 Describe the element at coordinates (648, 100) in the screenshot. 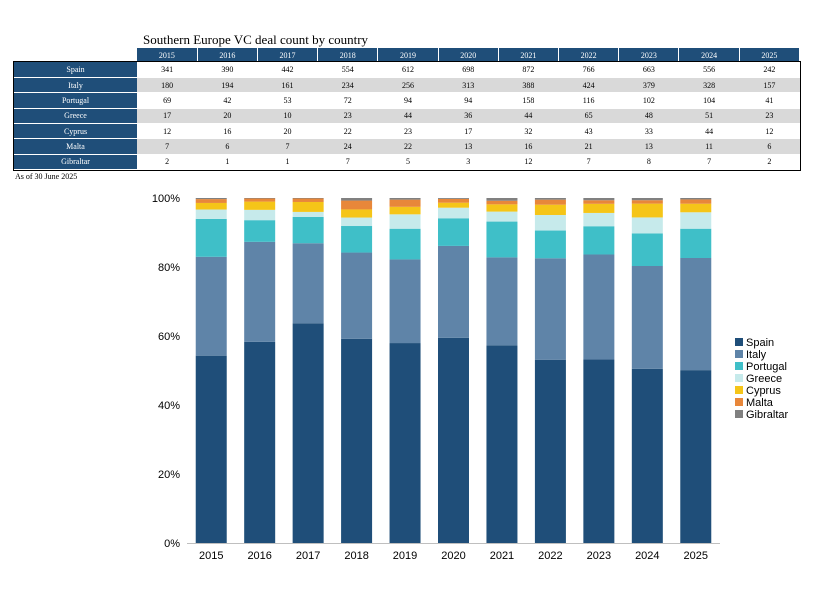

I see `table-cell: 102` at that location.